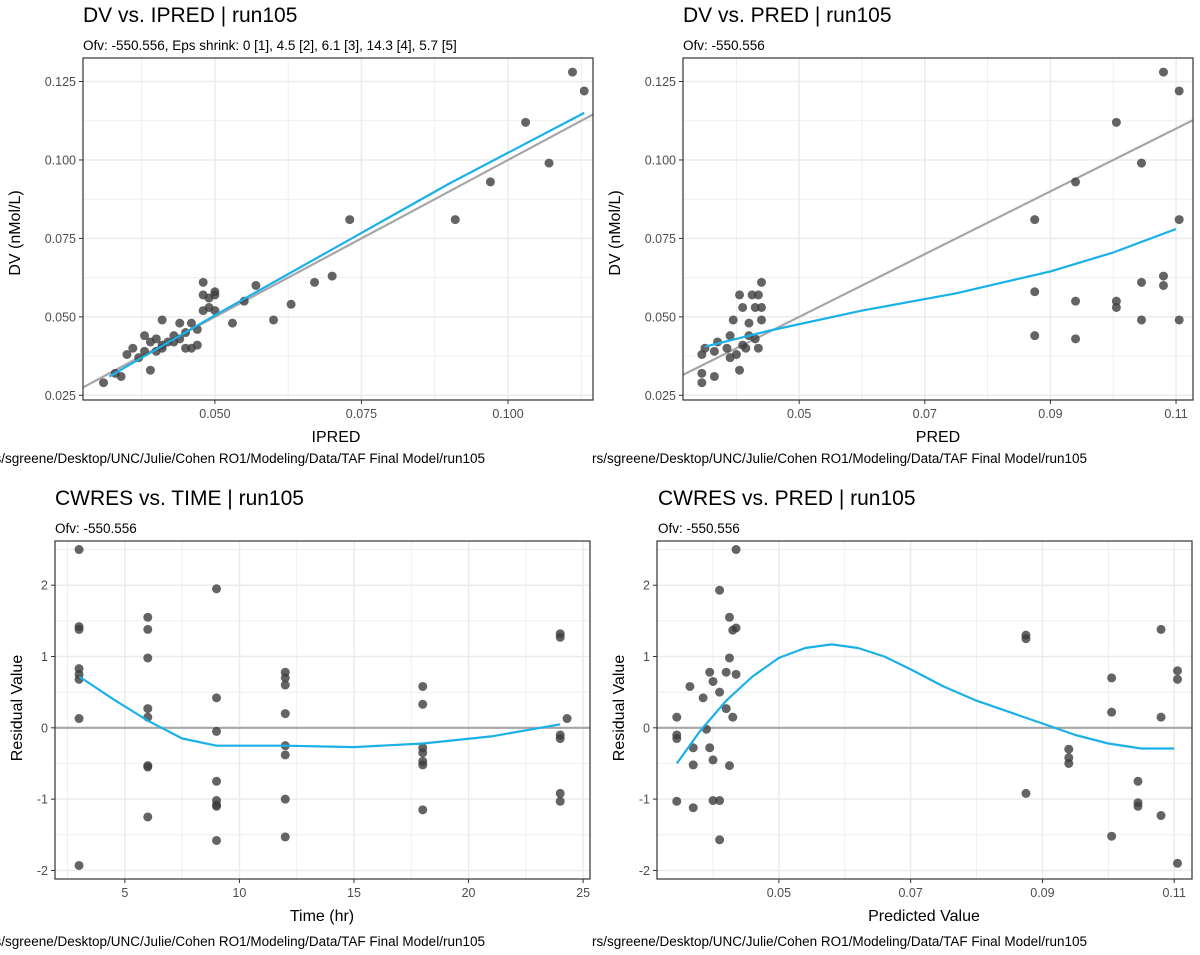 The height and width of the screenshot is (955, 1200). I want to click on x-tick-label: 0.07, so click(910, 893).